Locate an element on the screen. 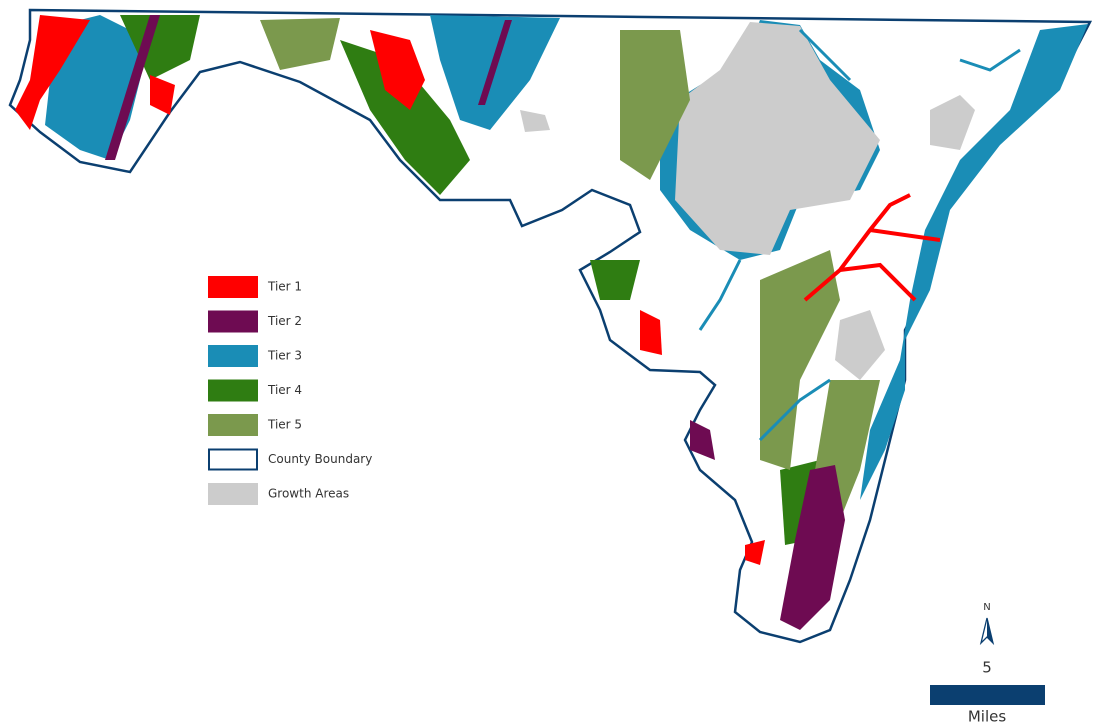  scale-bar: 5 Miles is located at coordinates (987, 692).